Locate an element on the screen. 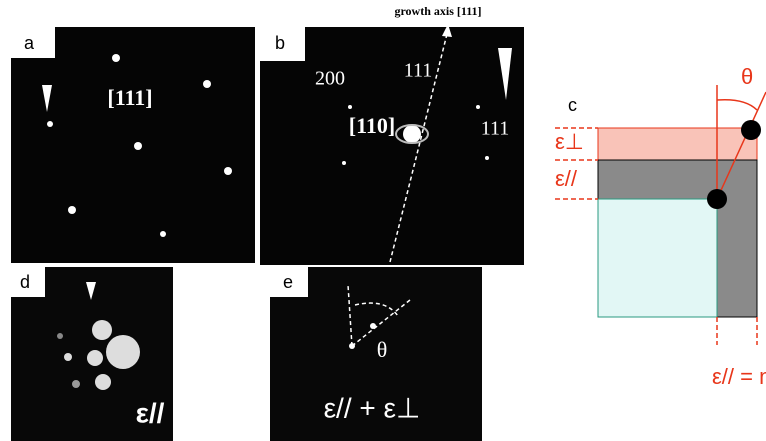 The width and height of the screenshot is (766, 441). panel-label: b is located at coordinates (280, 43).